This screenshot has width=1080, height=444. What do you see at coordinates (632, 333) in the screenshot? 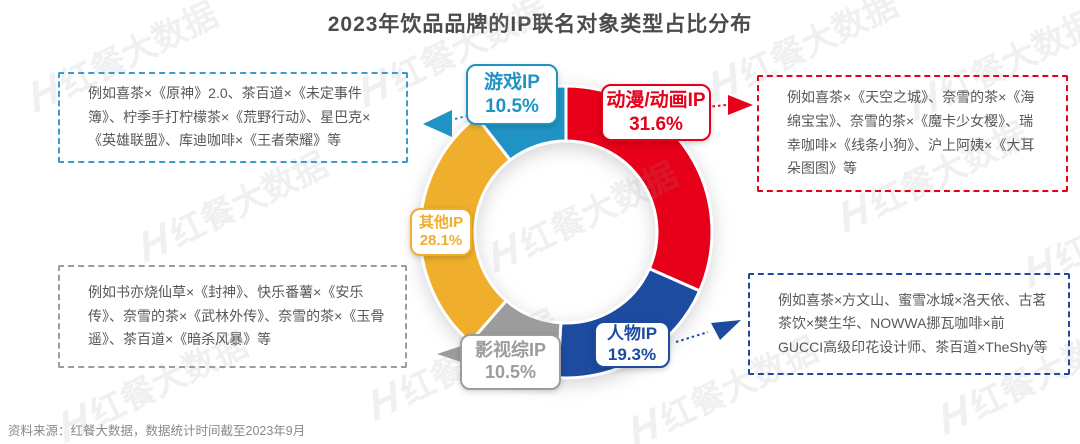
I see `segment-name: 人物IP` at bounding box center [632, 333].